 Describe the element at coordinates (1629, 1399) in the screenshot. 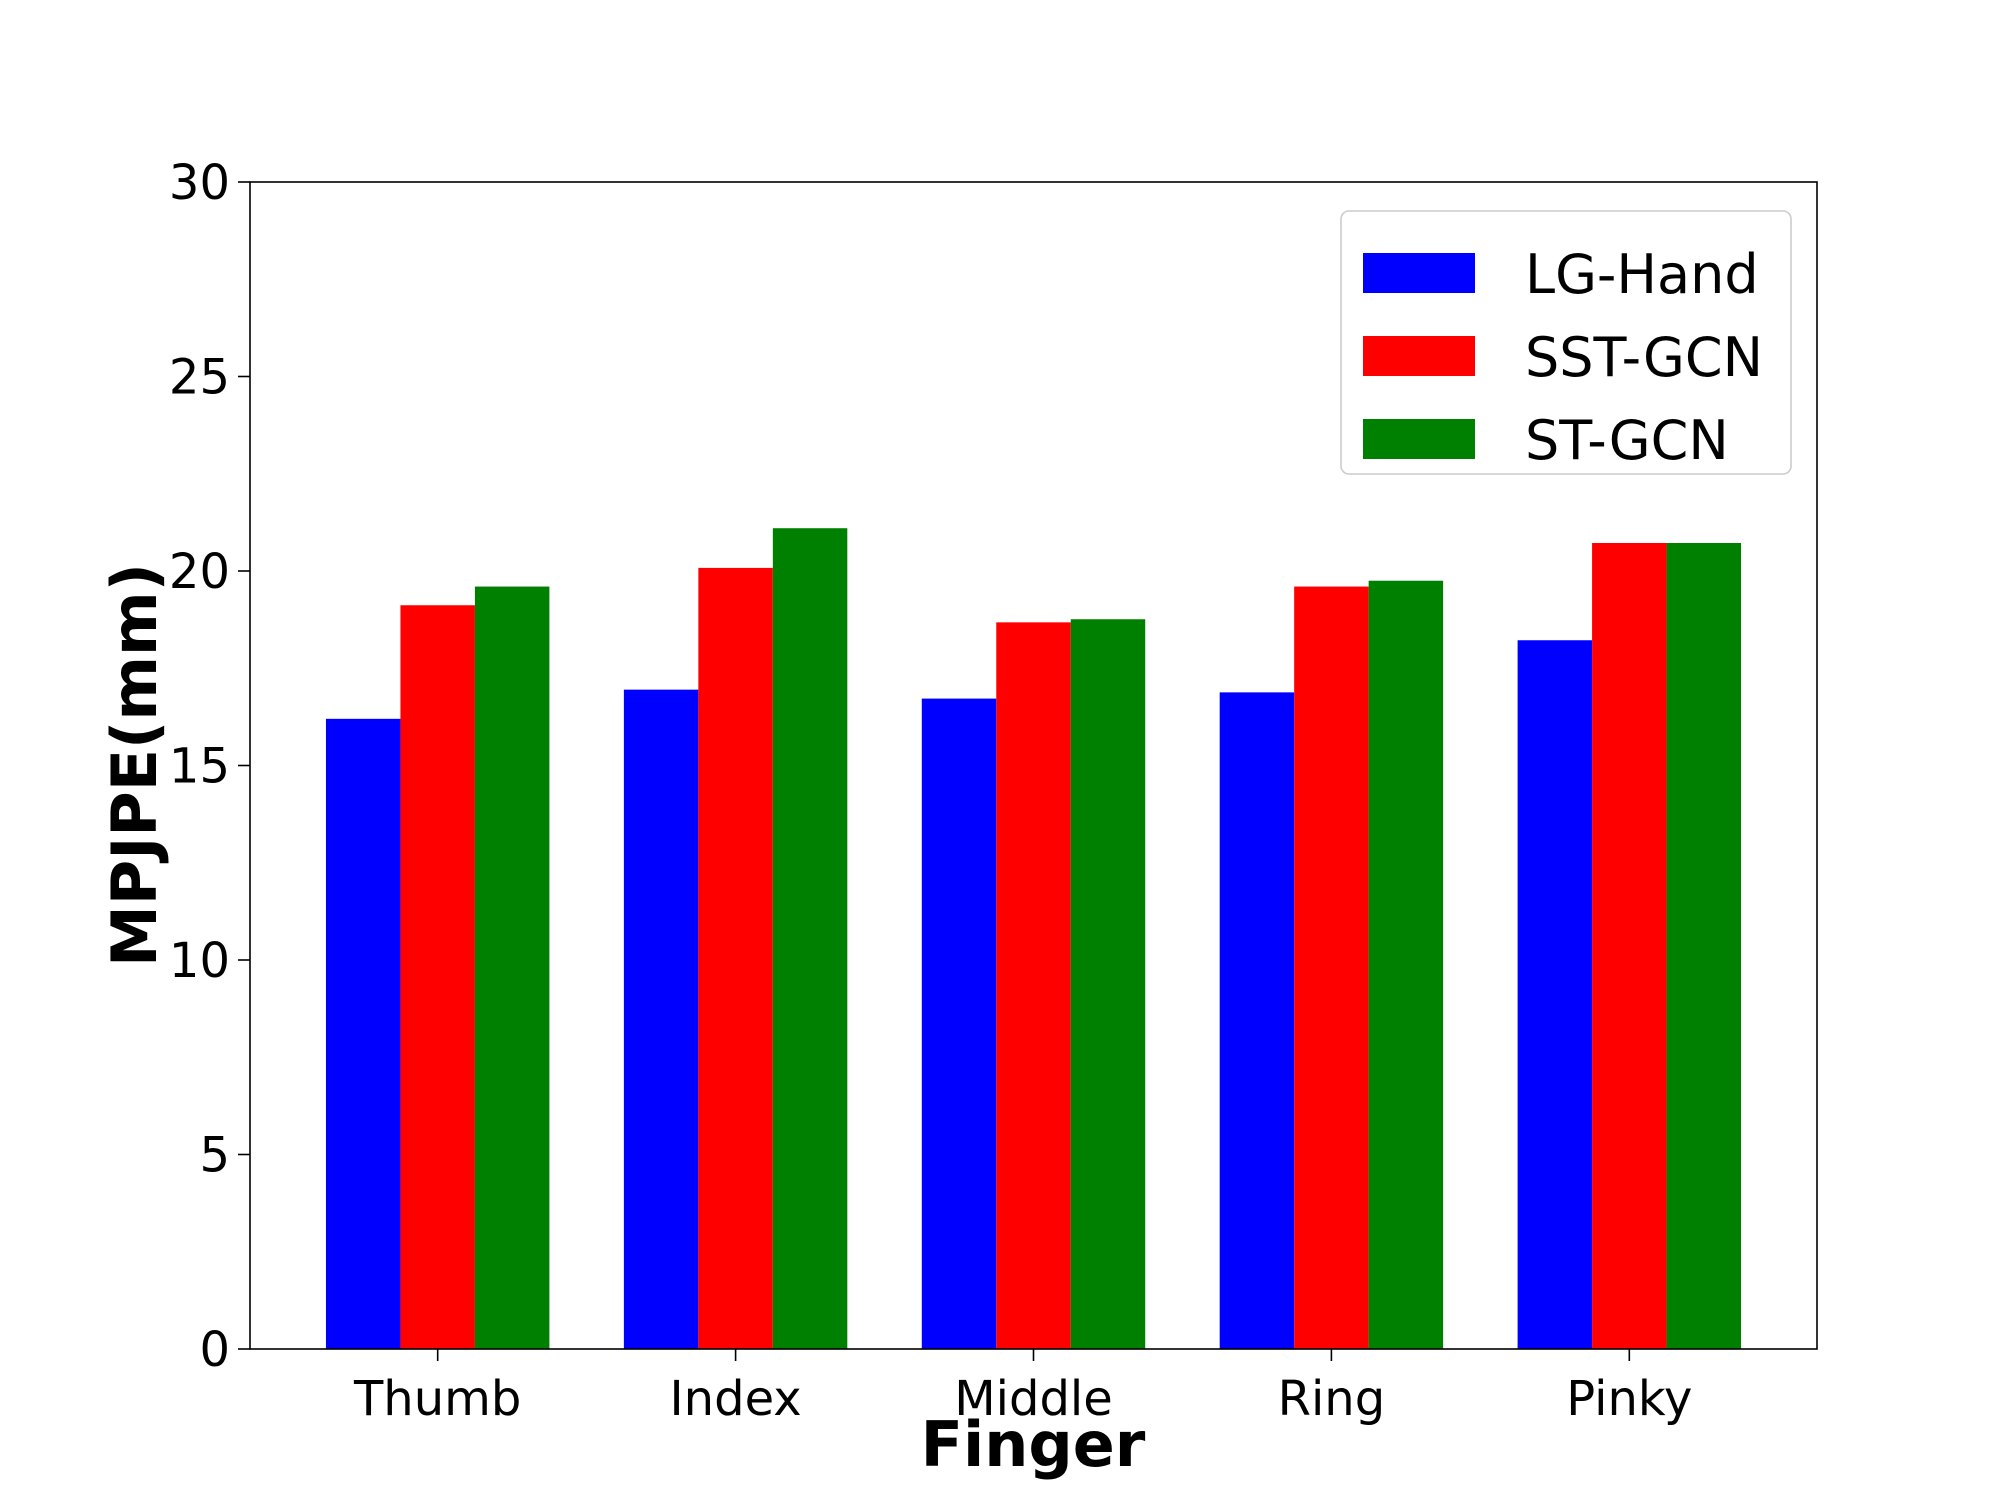

I see `x-tick-label: Pinky` at that location.